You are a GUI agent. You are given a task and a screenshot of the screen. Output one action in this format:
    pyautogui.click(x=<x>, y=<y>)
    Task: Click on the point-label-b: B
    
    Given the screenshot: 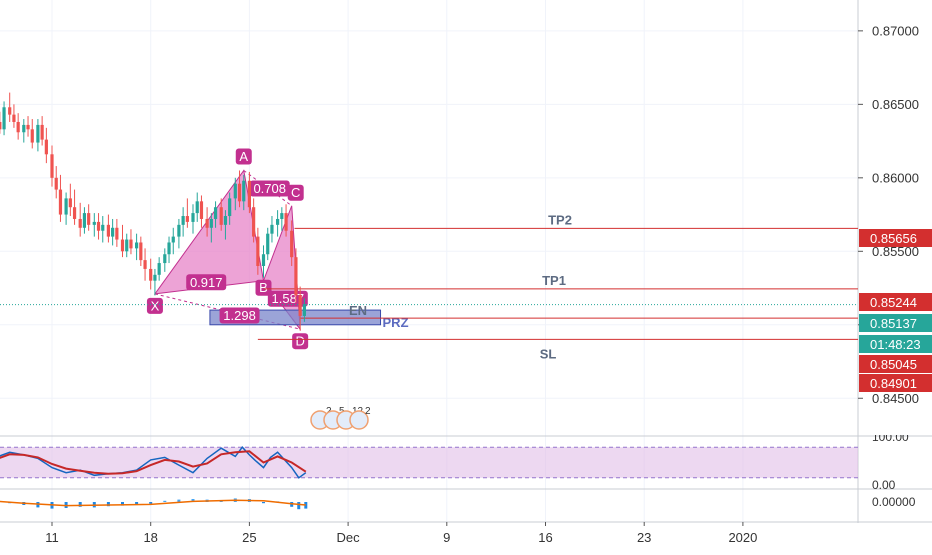 What is the action you would take?
    pyautogui.click(x=263, y=287)
    